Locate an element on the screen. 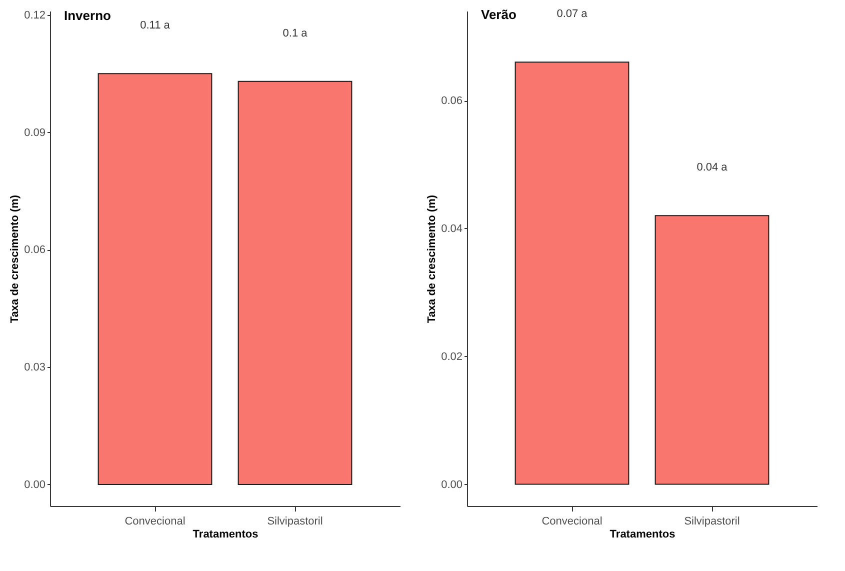 Image resolution: width=845 pixels, height=571 pixels. y-tick-label: 0.03 is located at coordinates (35, 368).